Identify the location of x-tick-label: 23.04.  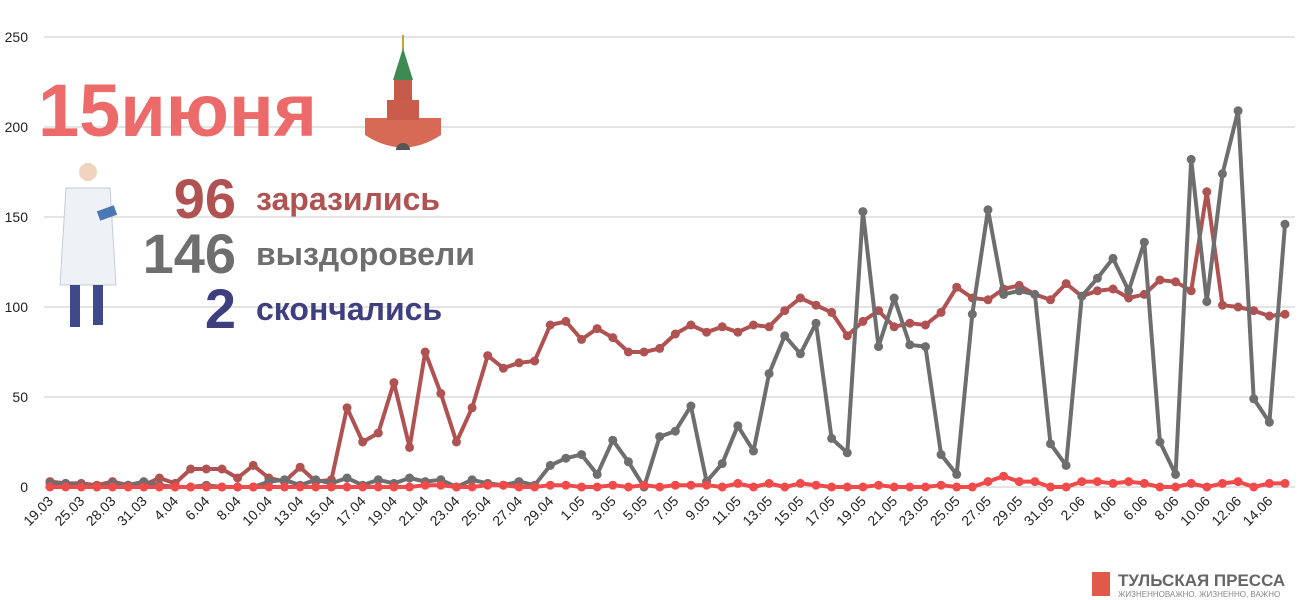
(444, 511).